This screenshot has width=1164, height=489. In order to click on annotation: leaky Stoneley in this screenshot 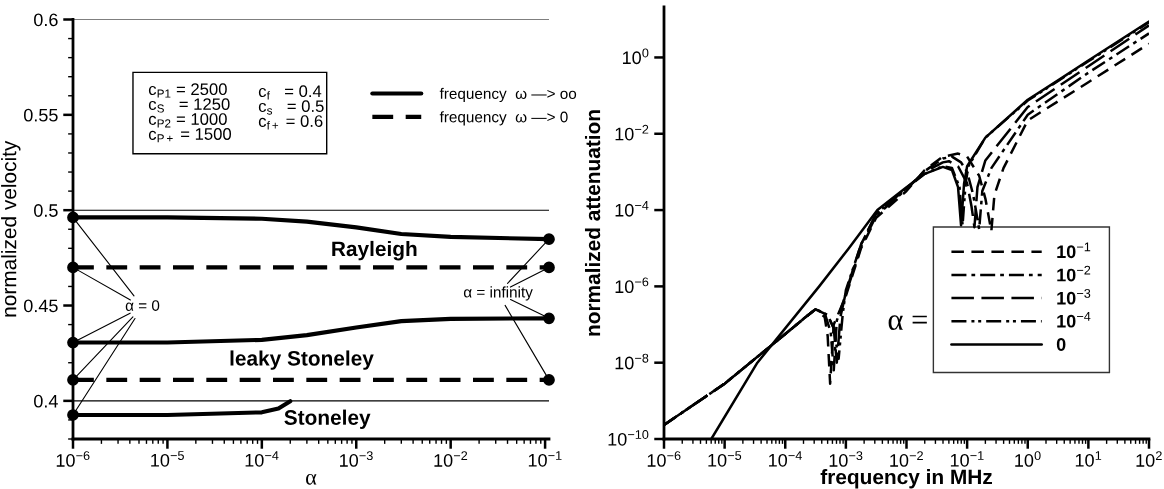, I will do `click(302, 360)`.